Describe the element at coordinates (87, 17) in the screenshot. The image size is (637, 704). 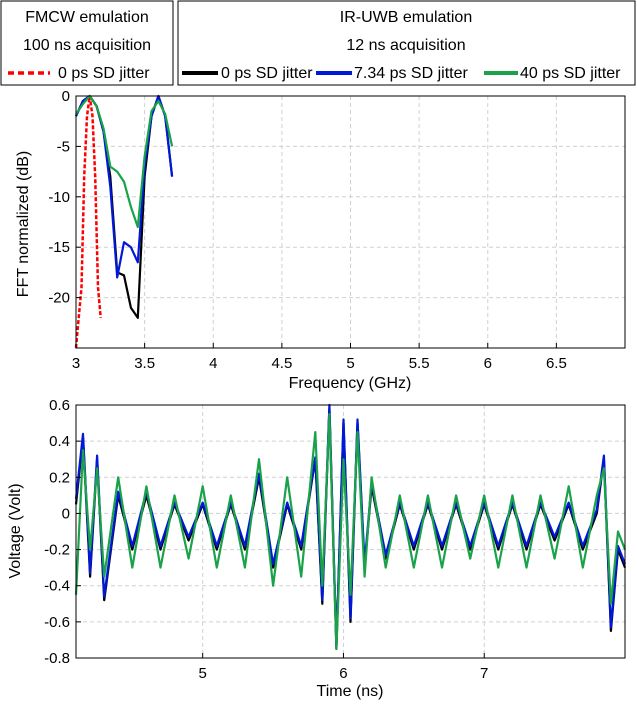
I see `legend-fmcw-title: FMCW emulation` at that location.